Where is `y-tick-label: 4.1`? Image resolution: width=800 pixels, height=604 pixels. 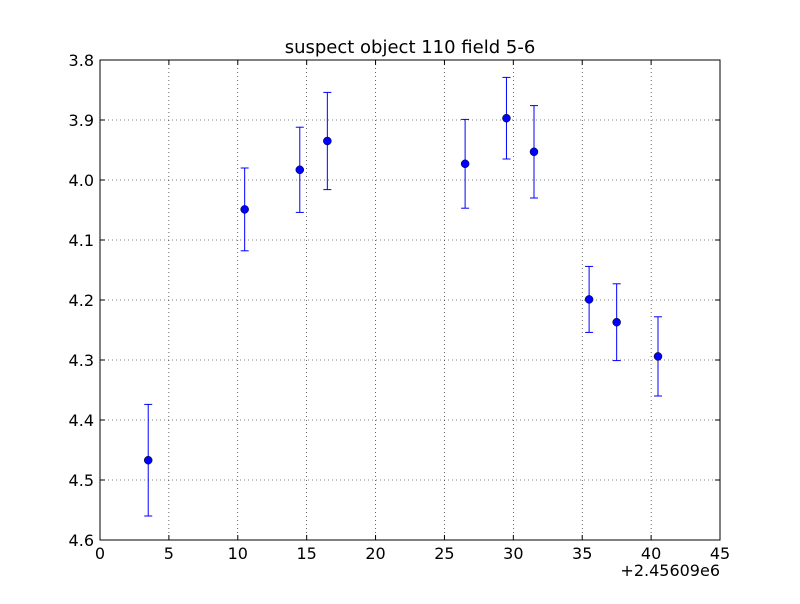 y-tick-label: 4.1 is located at coordinates (81, 240).